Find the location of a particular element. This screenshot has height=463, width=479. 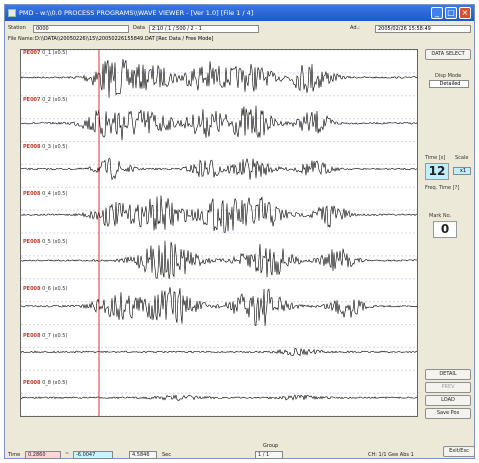

station-label: Station is located at coordinates (17, 28).